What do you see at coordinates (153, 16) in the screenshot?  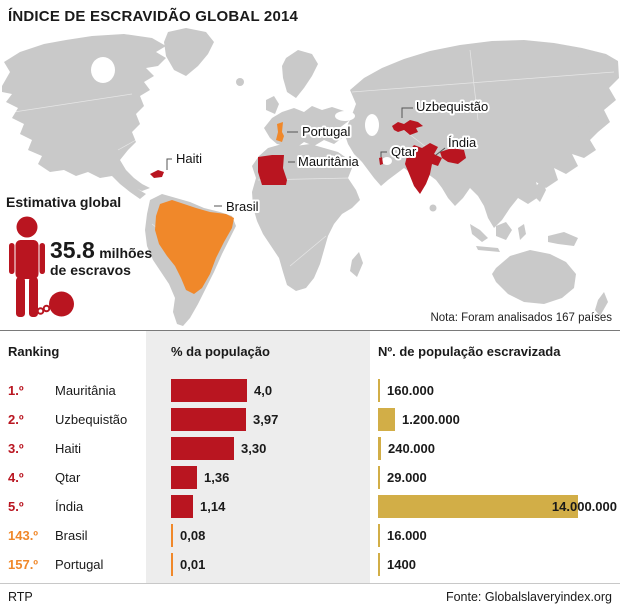 I see `page-title: ÍNDICE DE ESCRAVIDÃO GLOBAL 2014` at bounding box center [153, 16].